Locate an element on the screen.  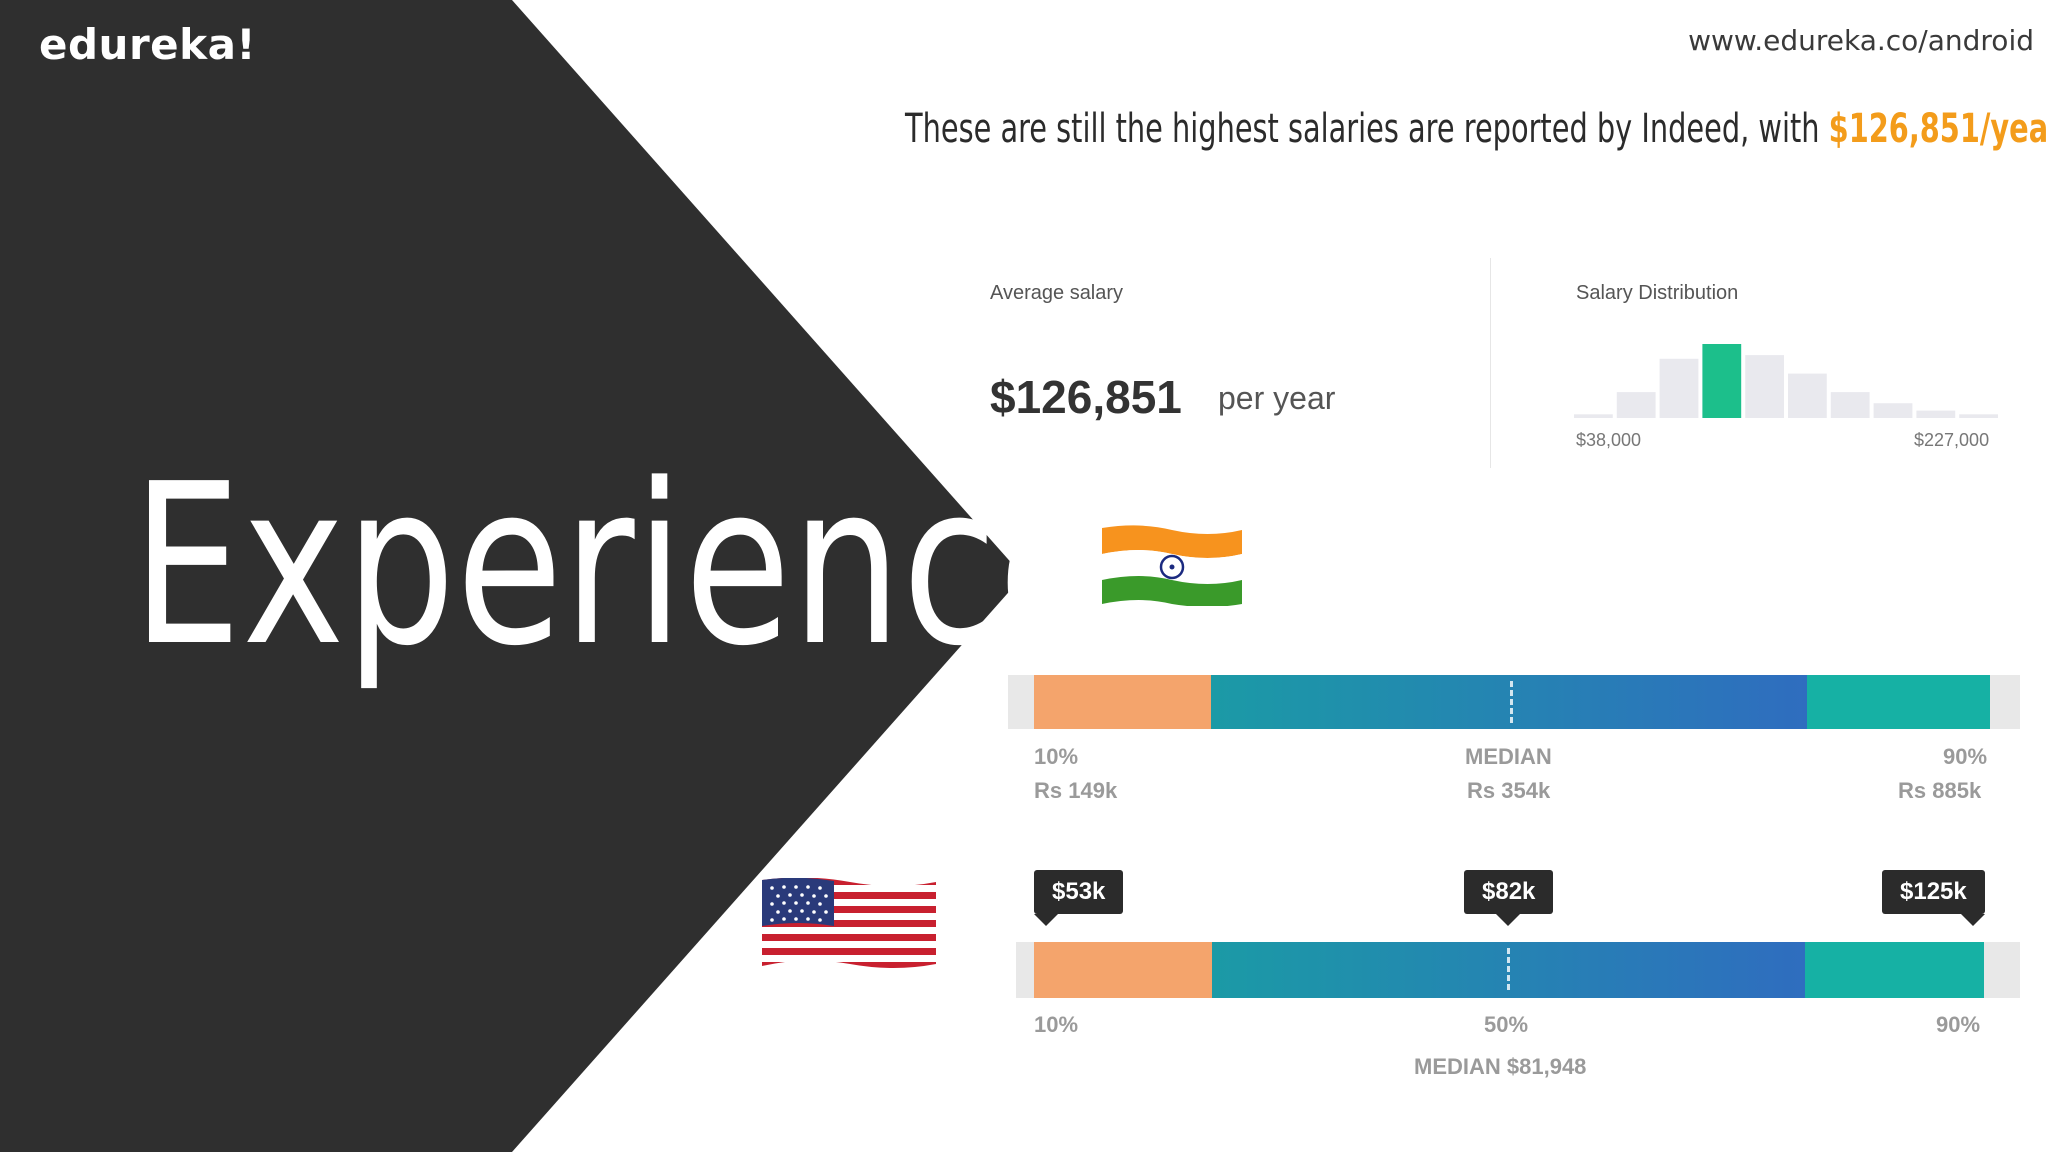
distribution-max: $227,000 is located at coordinates (1952, 440).